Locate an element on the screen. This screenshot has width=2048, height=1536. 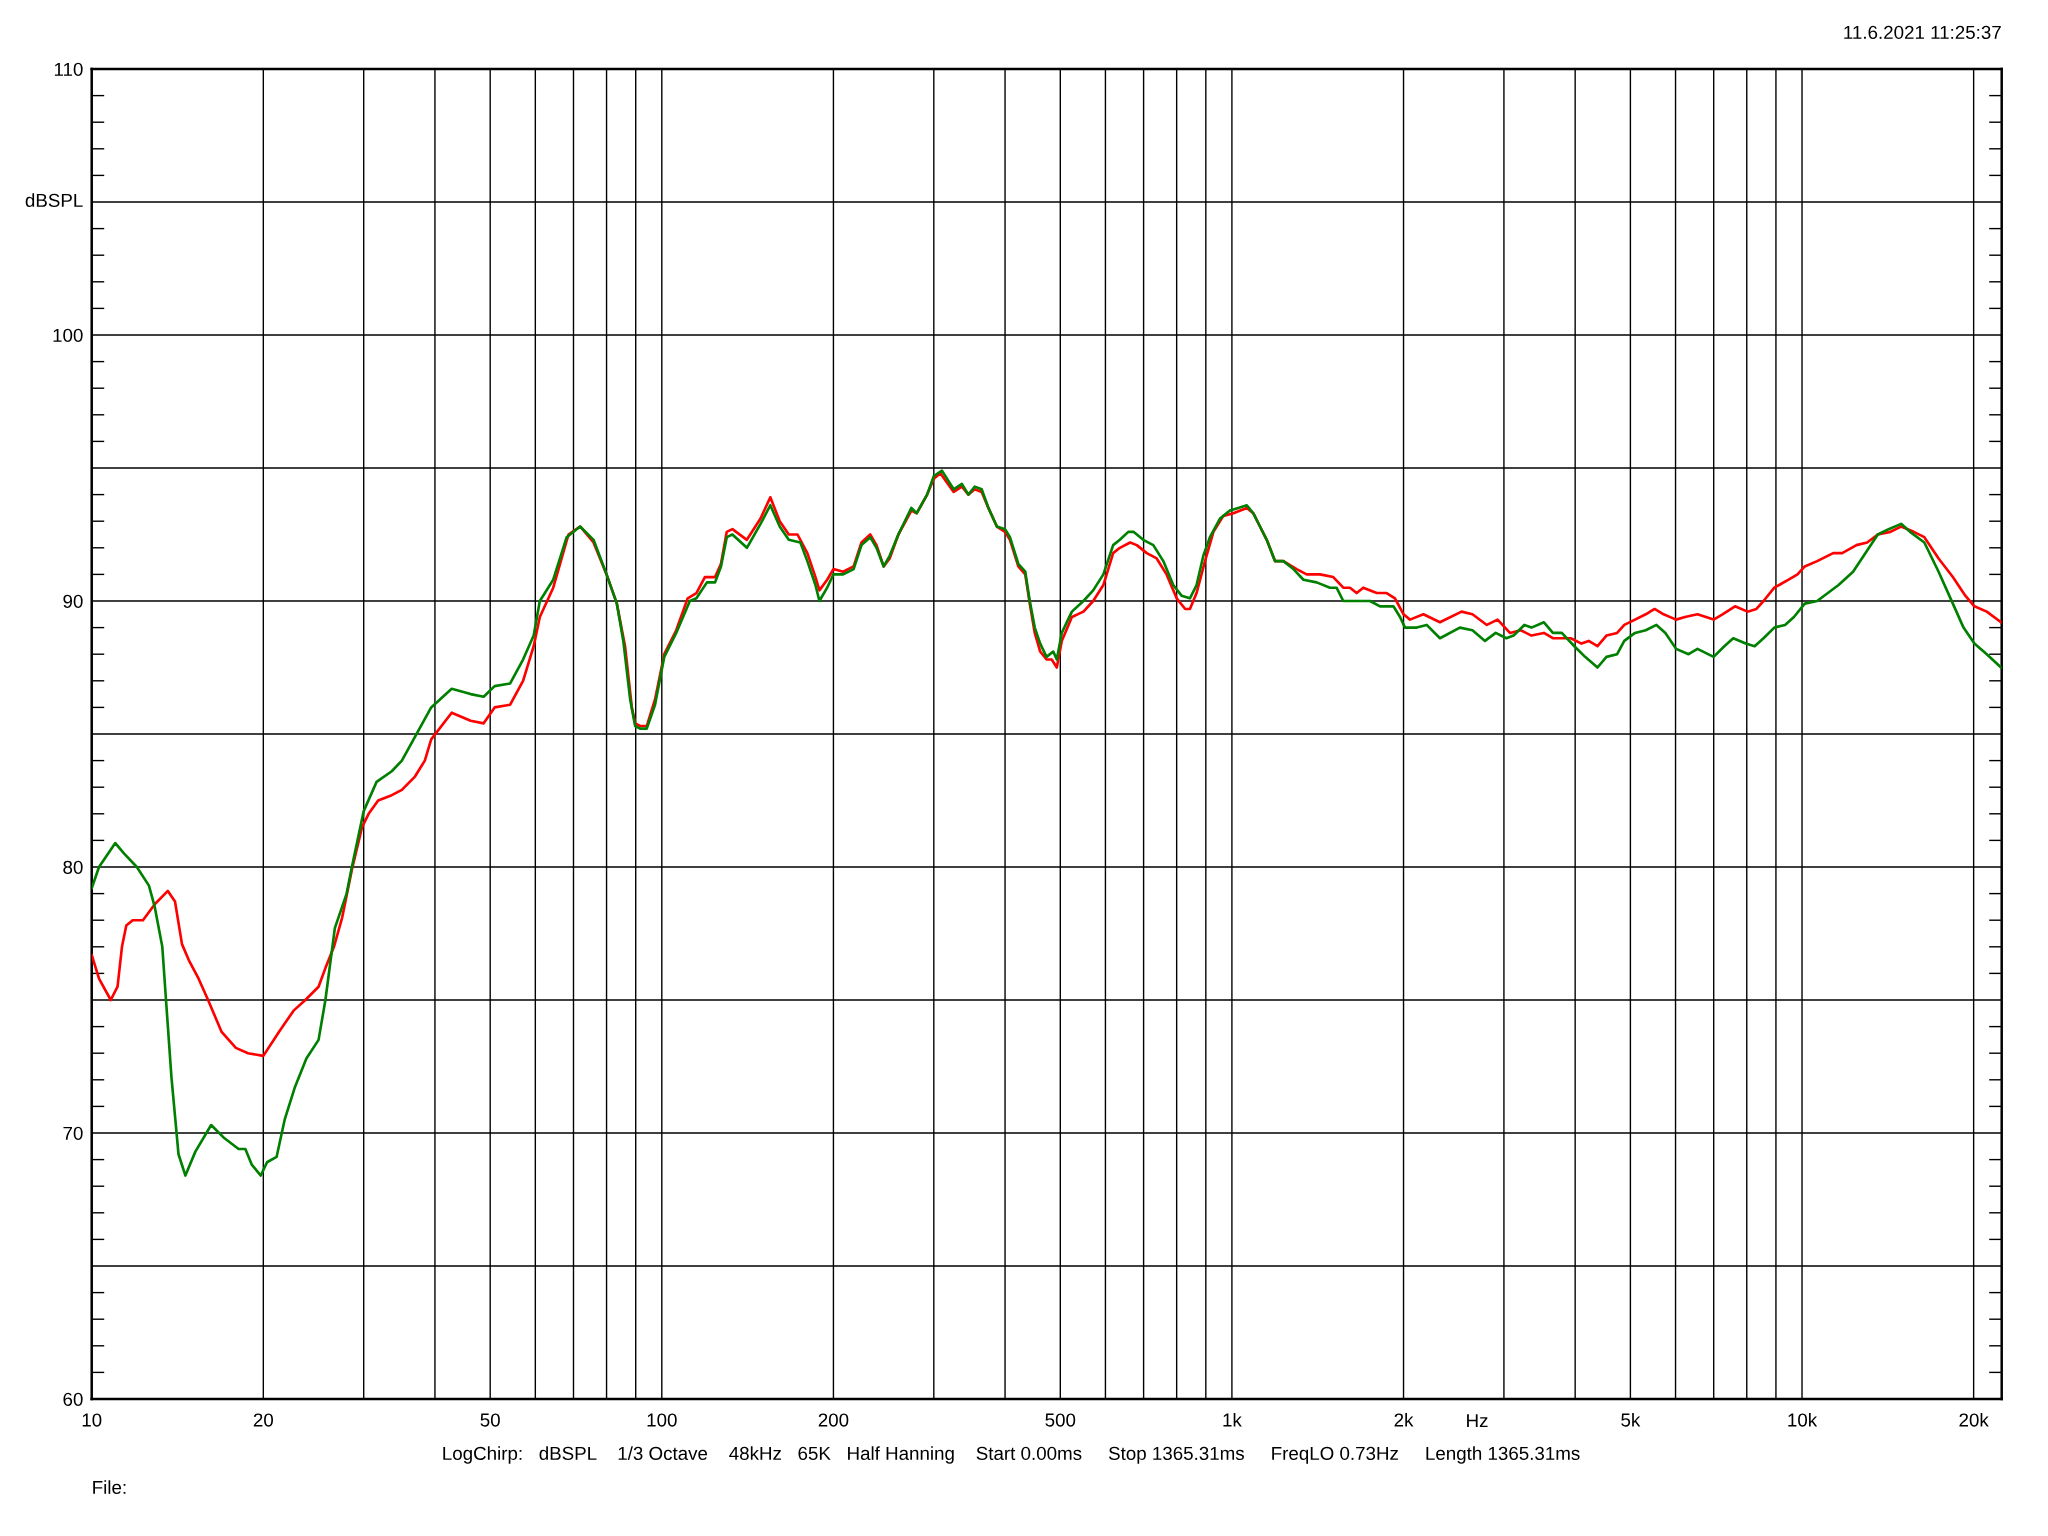
y-tick-label: 90 is located at coordinates (73, 601).